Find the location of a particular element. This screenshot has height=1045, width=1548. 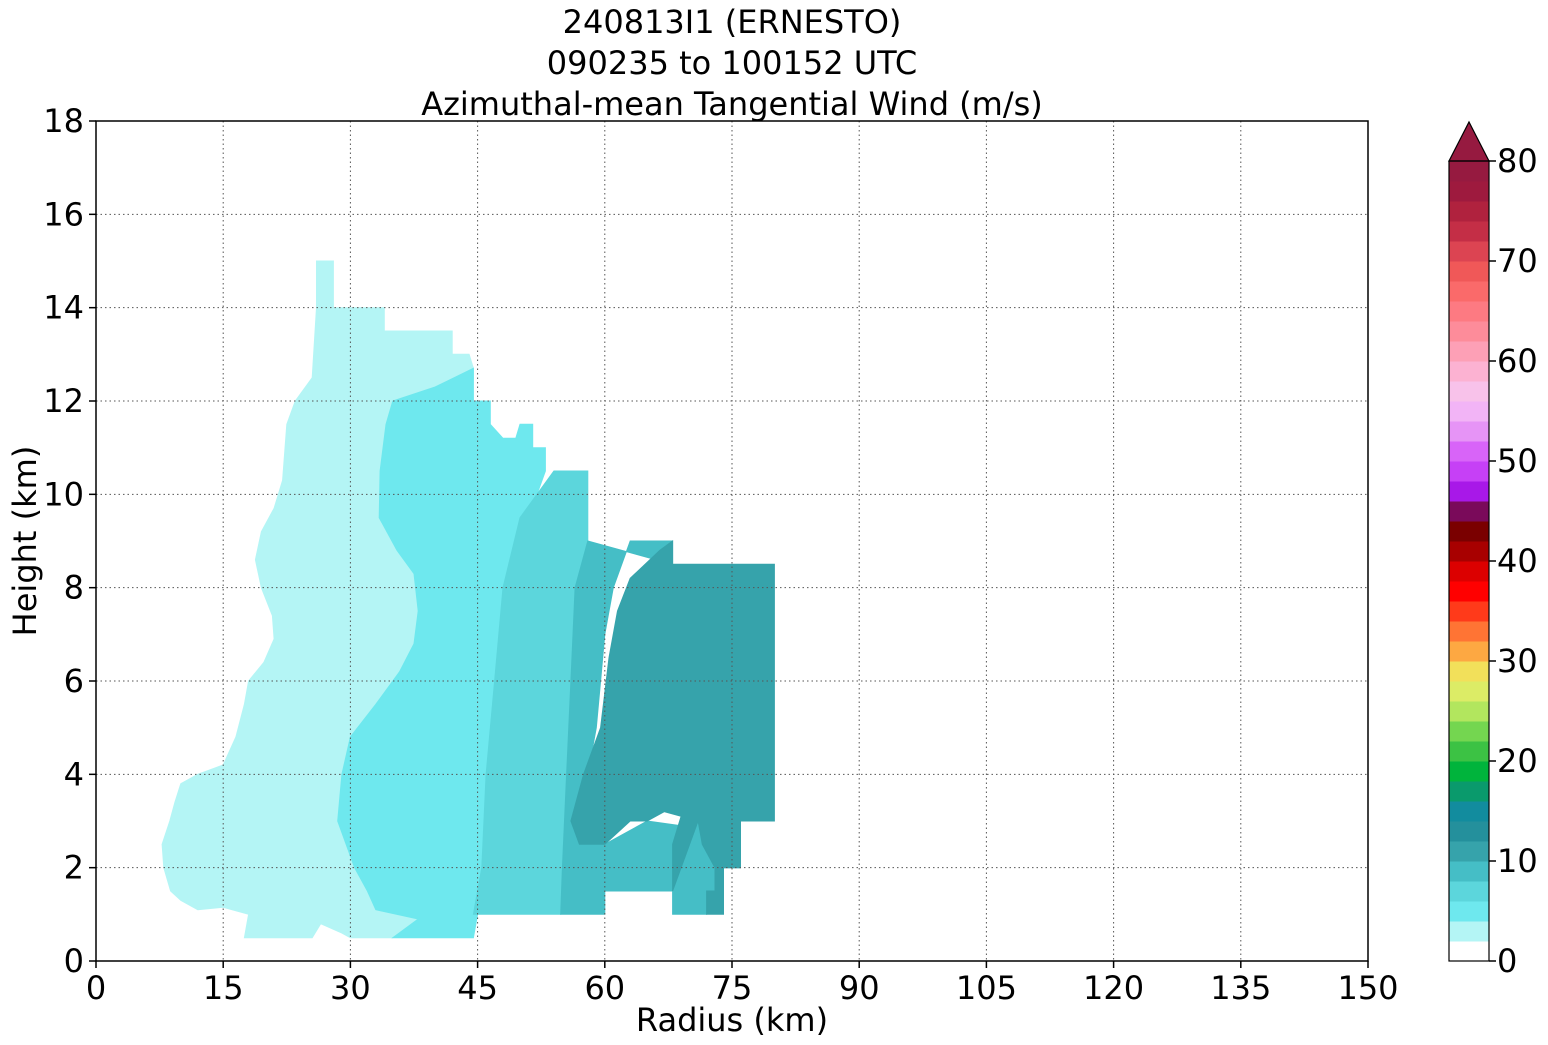

colorbar-tick-label: 80 is located at coordinates (1517, 161).